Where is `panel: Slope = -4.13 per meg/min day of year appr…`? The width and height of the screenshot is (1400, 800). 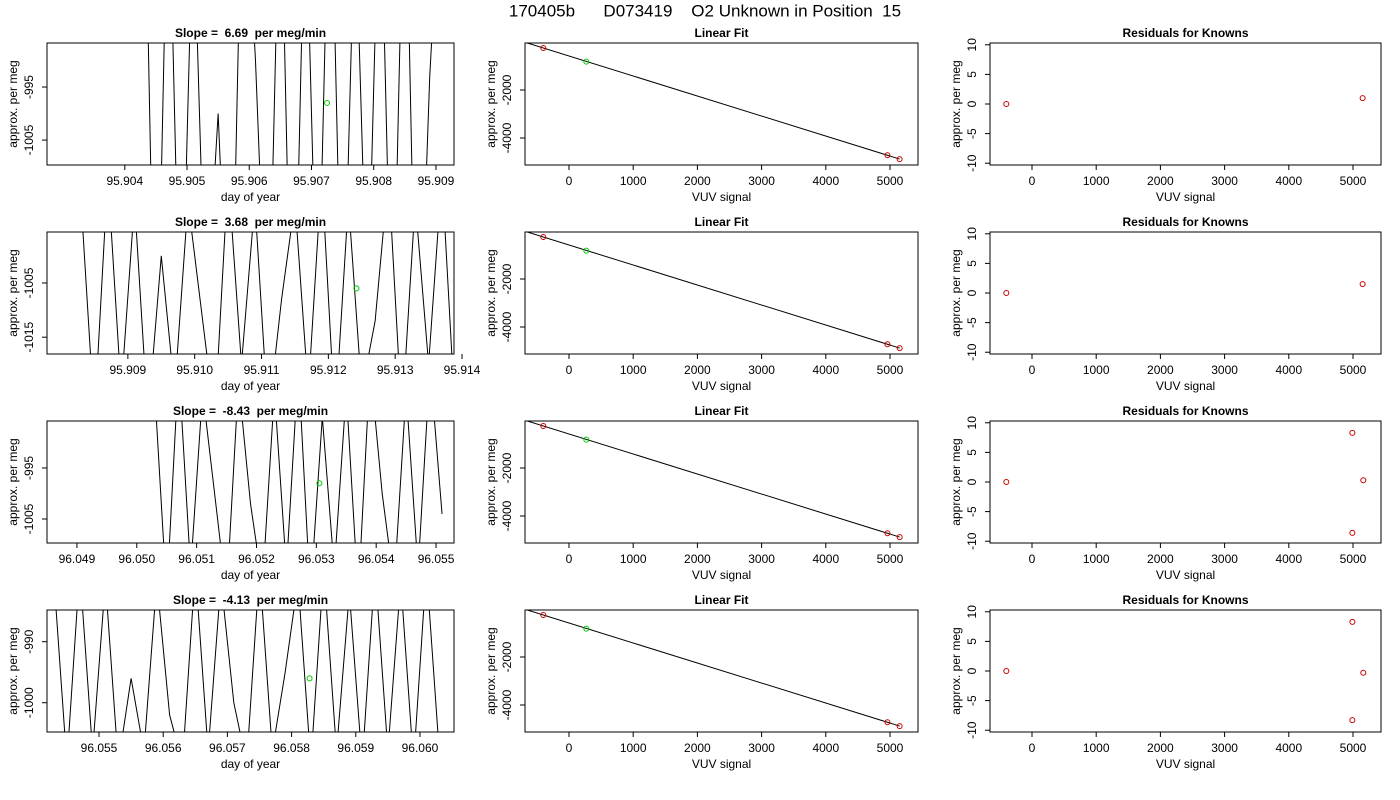
panel: Slope = -4.13 per meg/min day of year appr… is located at coordinates (230, 682).